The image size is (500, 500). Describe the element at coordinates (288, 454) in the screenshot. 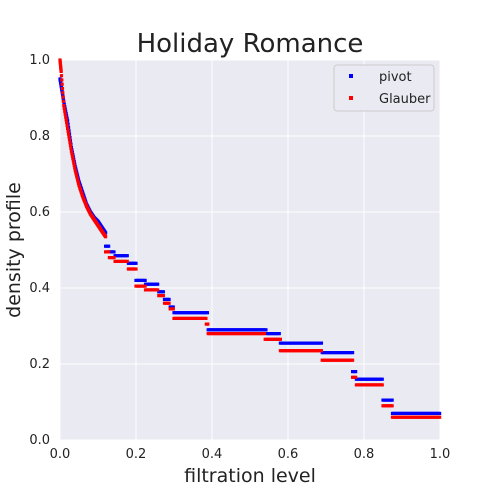

I see `x-tick-label: 0.6` at that location.